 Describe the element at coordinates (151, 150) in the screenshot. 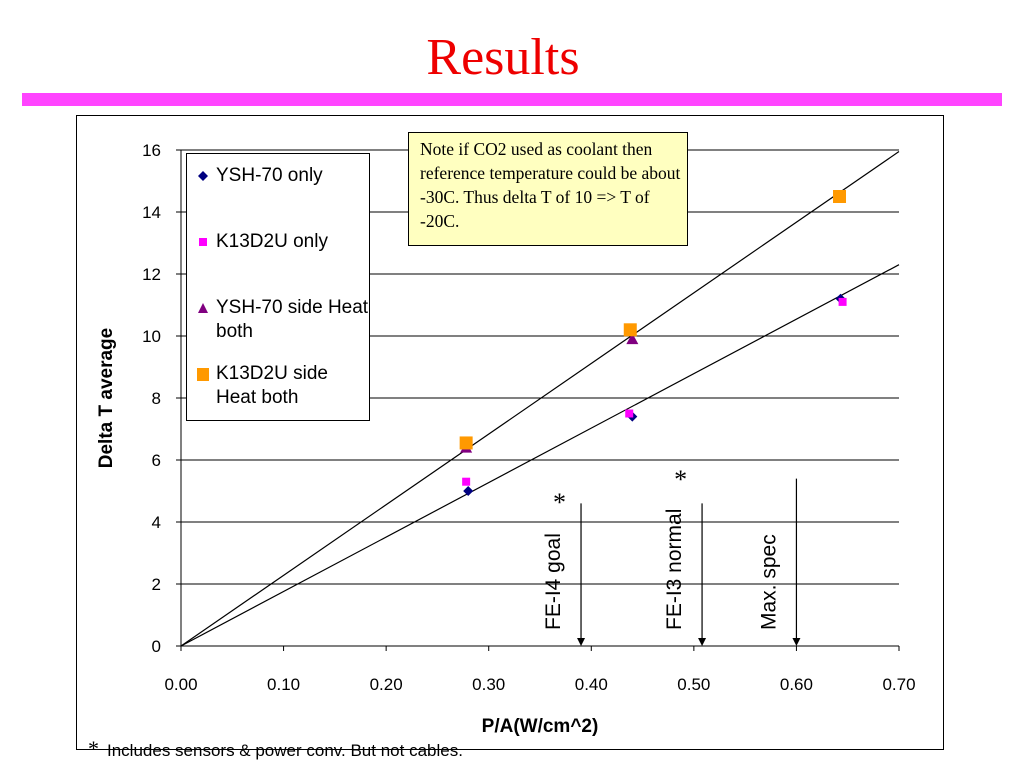

I see `y-tick-label: 16` at that location.